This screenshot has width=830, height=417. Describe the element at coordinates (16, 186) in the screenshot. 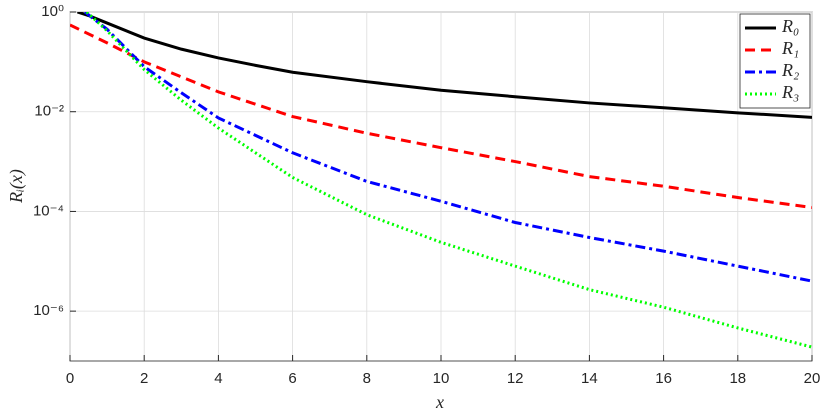

I see `y-axis-label: Rᵢ(x)` at that location.